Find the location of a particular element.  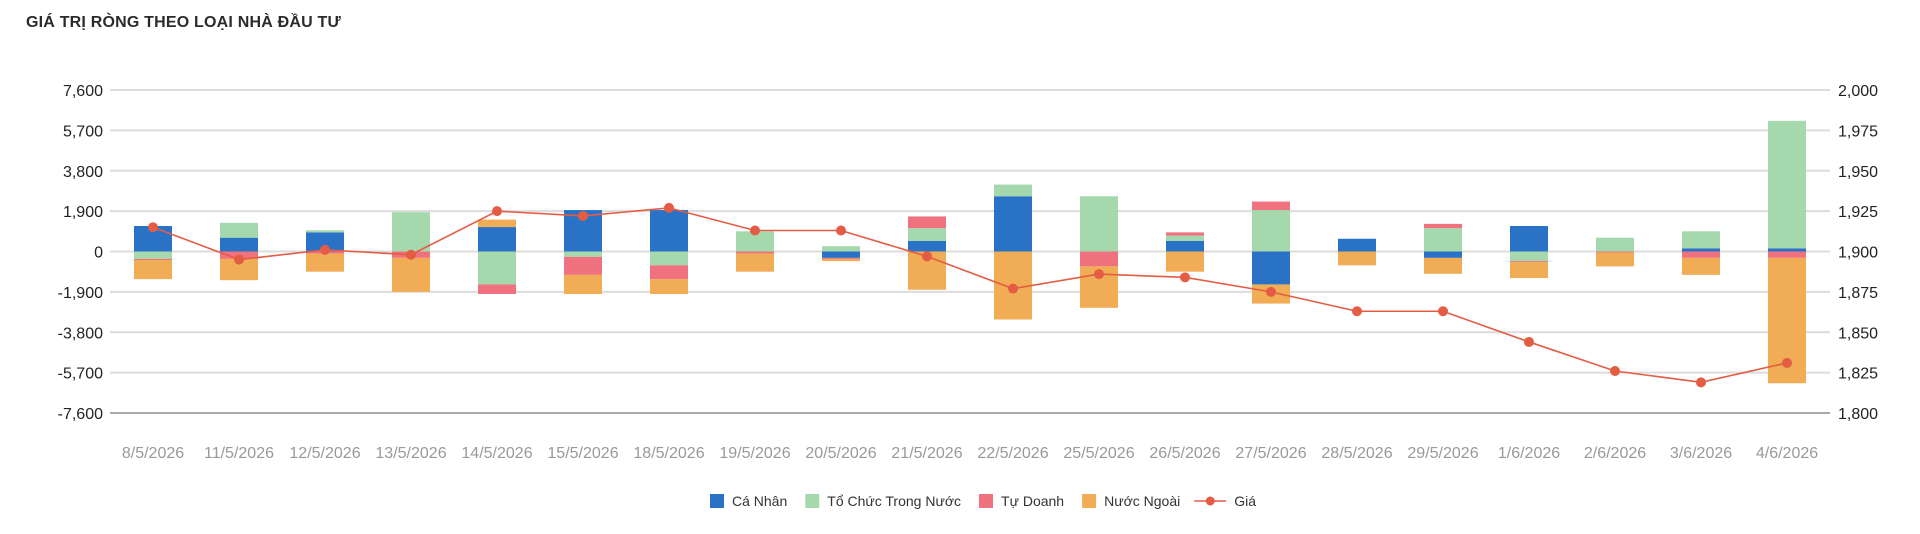

x-tick-label: 11/5/2026 is located at coordinates (239, 453).